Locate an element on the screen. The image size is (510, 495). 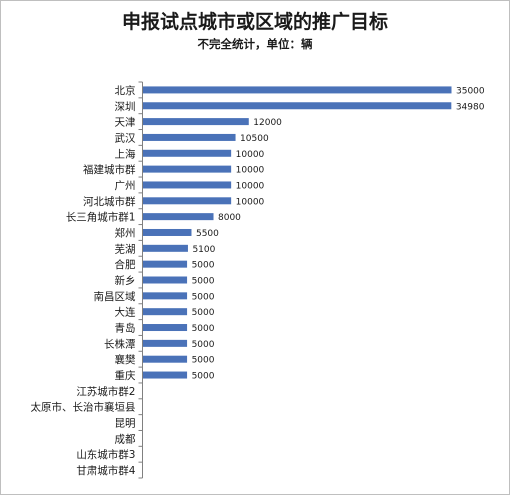
category-label: 南昌区域 is located at coordinates (115, 296).